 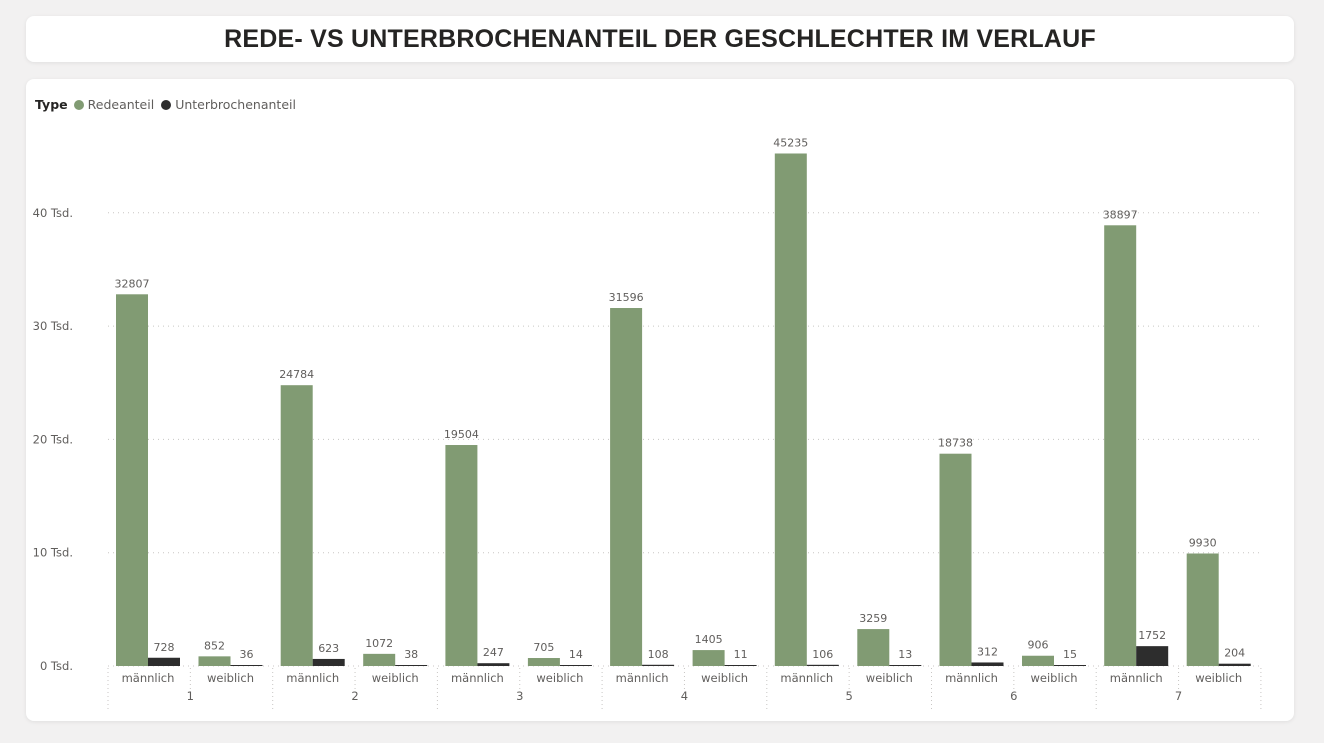 What do you see at coordinates (873, 618) in the screenshot?
I see `data-label: 3259` at bounding box center [873, 618].